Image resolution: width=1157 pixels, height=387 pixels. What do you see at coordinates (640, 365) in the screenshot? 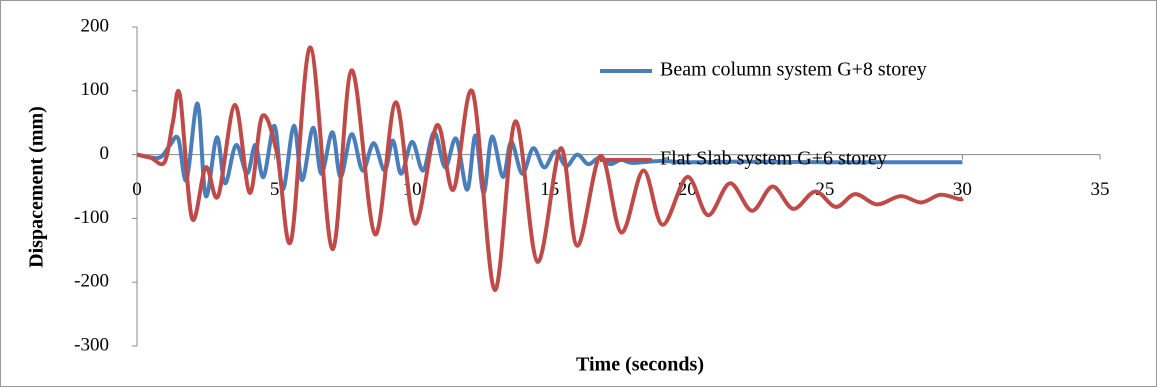
I see `x-axis-title: Time (seconds)` at bounding box center [640, 365].